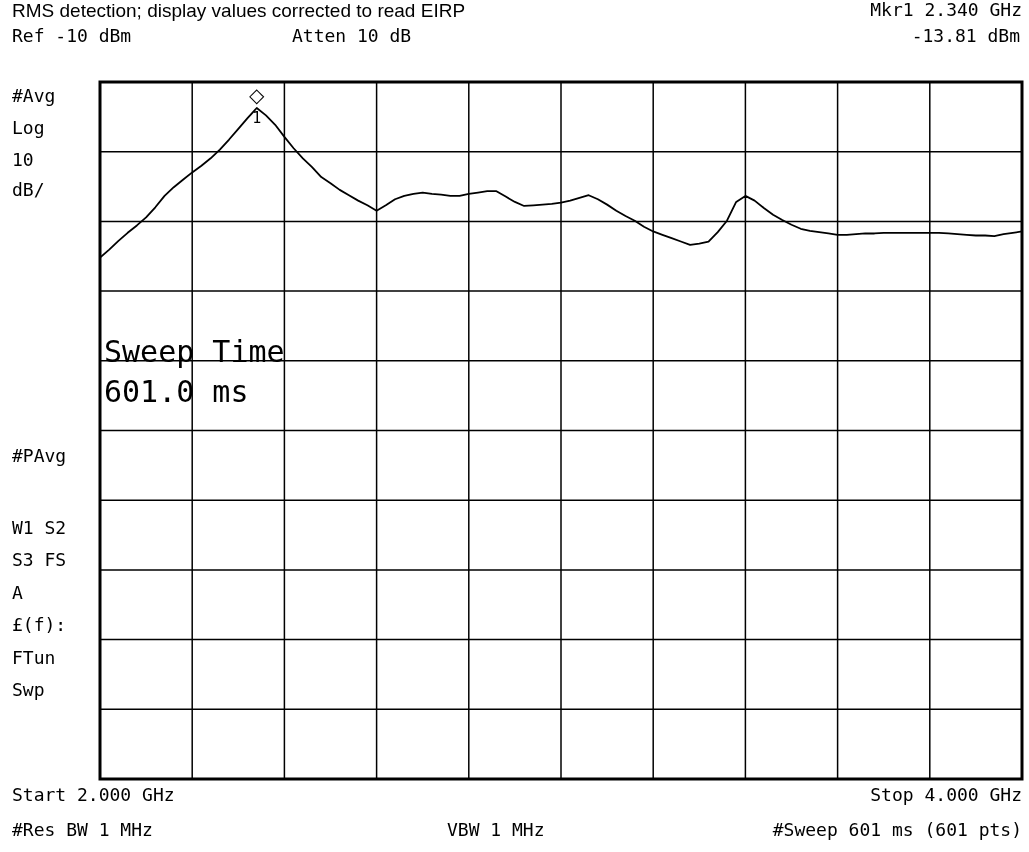 Image resolution: width=1029 pixels, height=852 pixels. Describe the element at coordinates (496, 829) in the screenshot. I see `text: VBW 1 MHz` at that location.